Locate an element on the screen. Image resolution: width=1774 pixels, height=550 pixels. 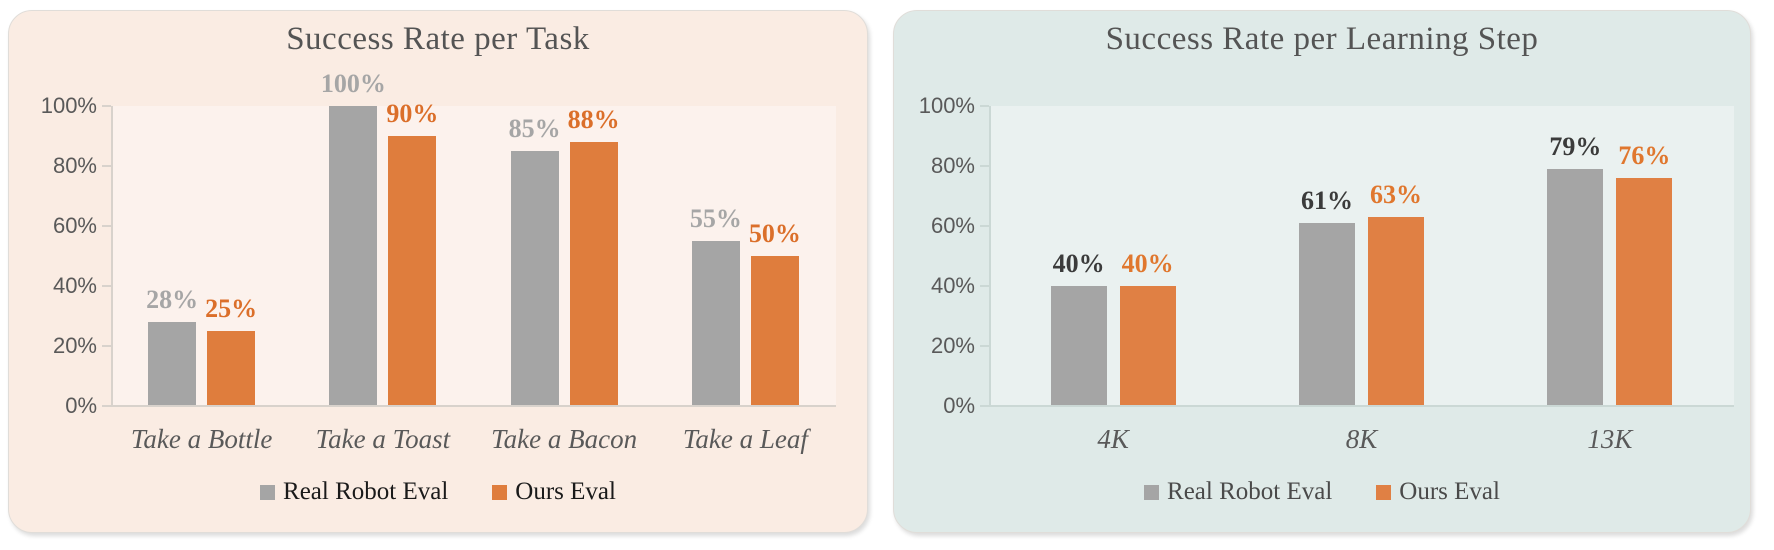
bar-real-robot-eval: 28% is located at coordinates (172, 345).